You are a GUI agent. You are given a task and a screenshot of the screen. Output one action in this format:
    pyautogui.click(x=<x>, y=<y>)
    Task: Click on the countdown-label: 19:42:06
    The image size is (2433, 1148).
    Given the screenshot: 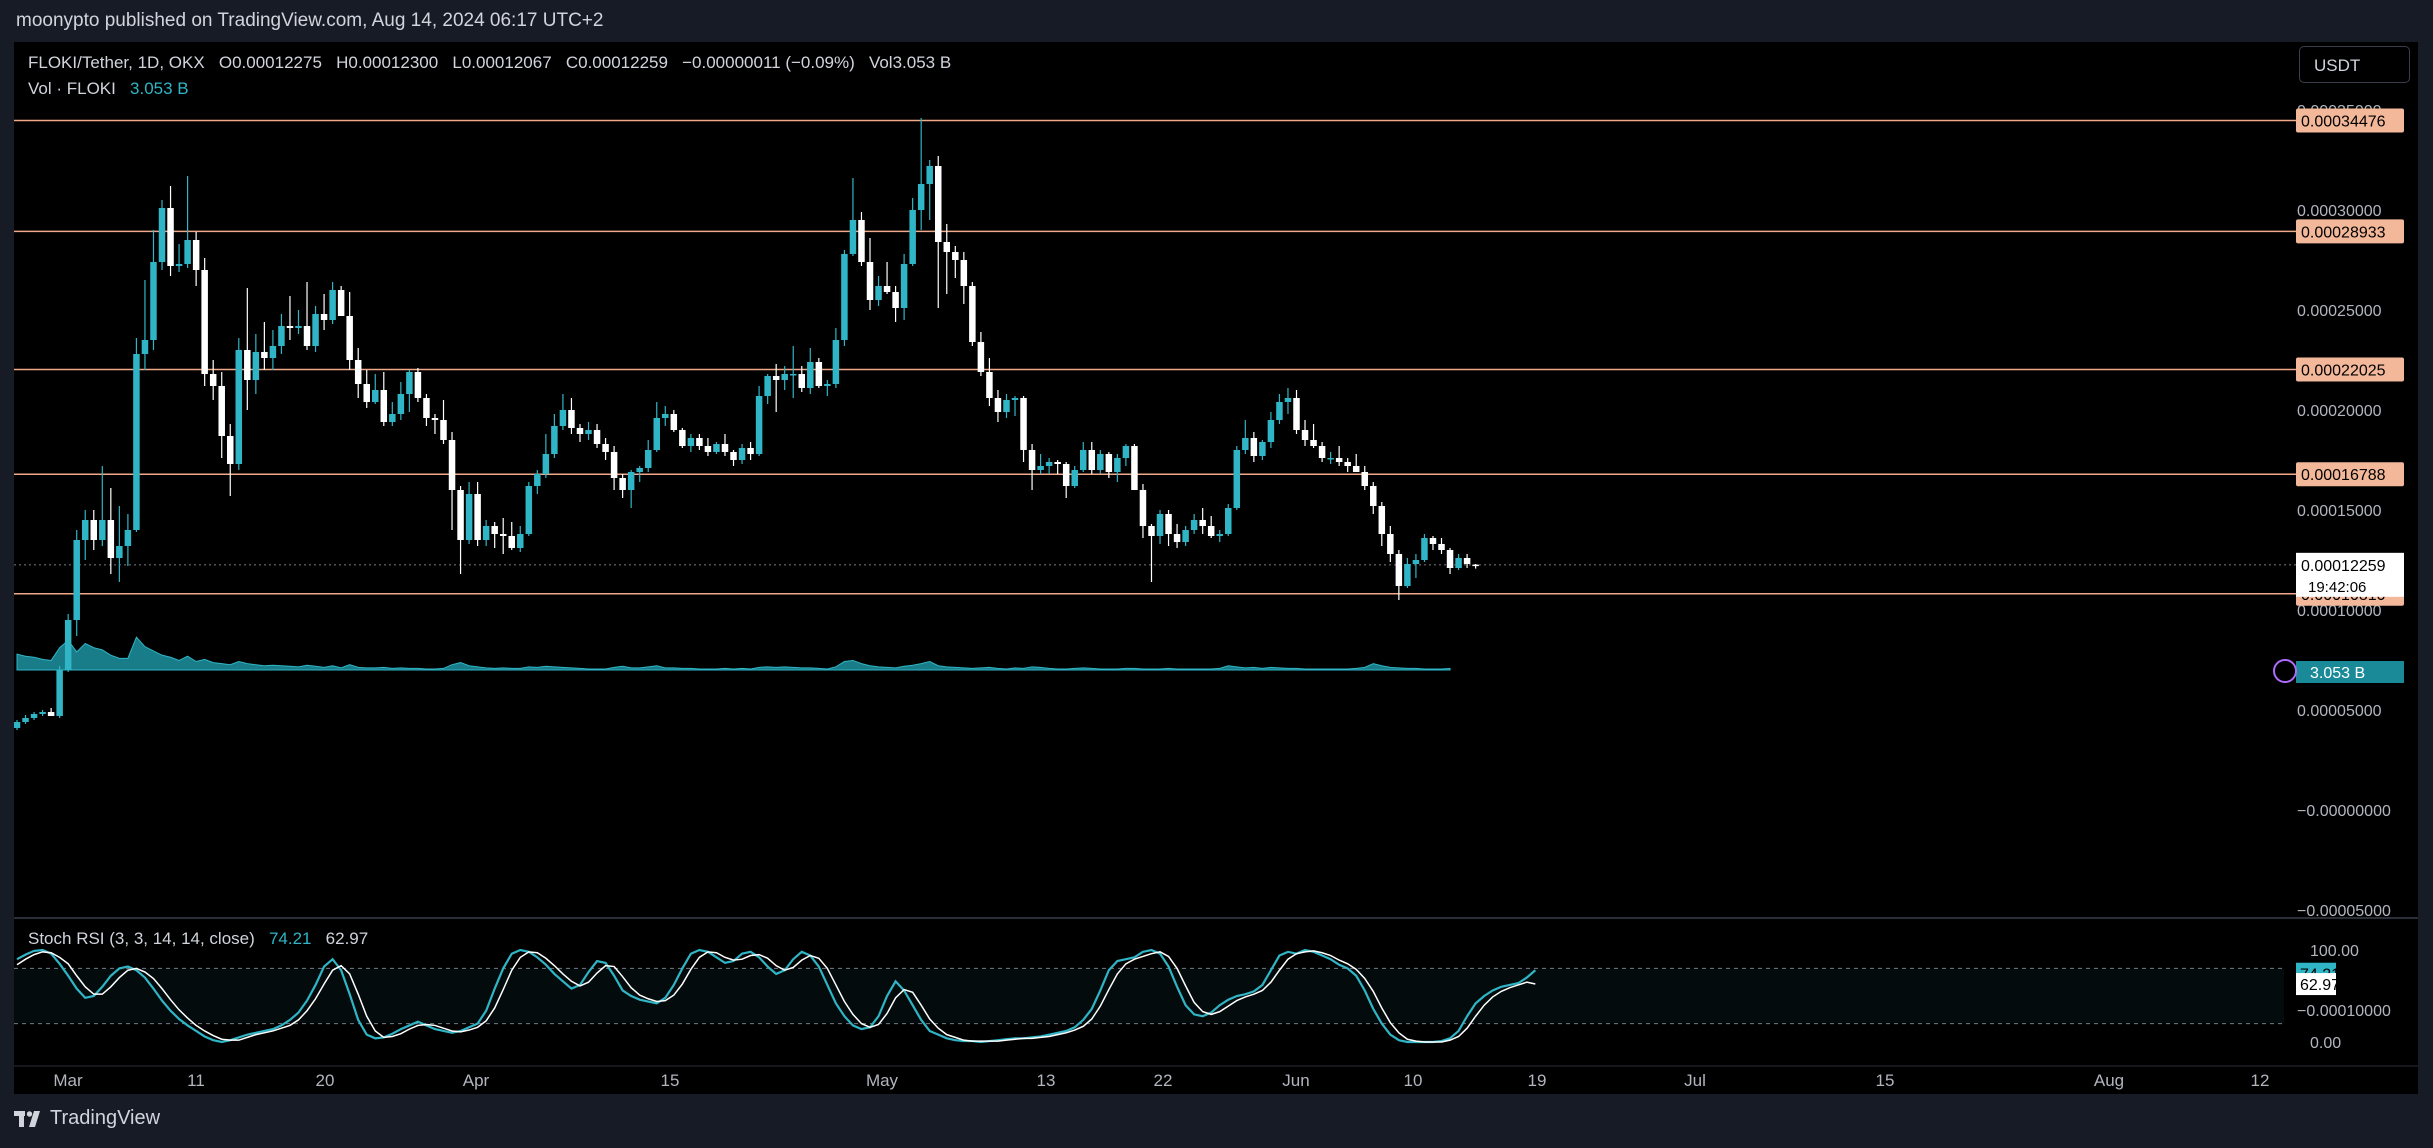 What is the action you would take?
    pyautogui.click(x=2337, y=587)
    